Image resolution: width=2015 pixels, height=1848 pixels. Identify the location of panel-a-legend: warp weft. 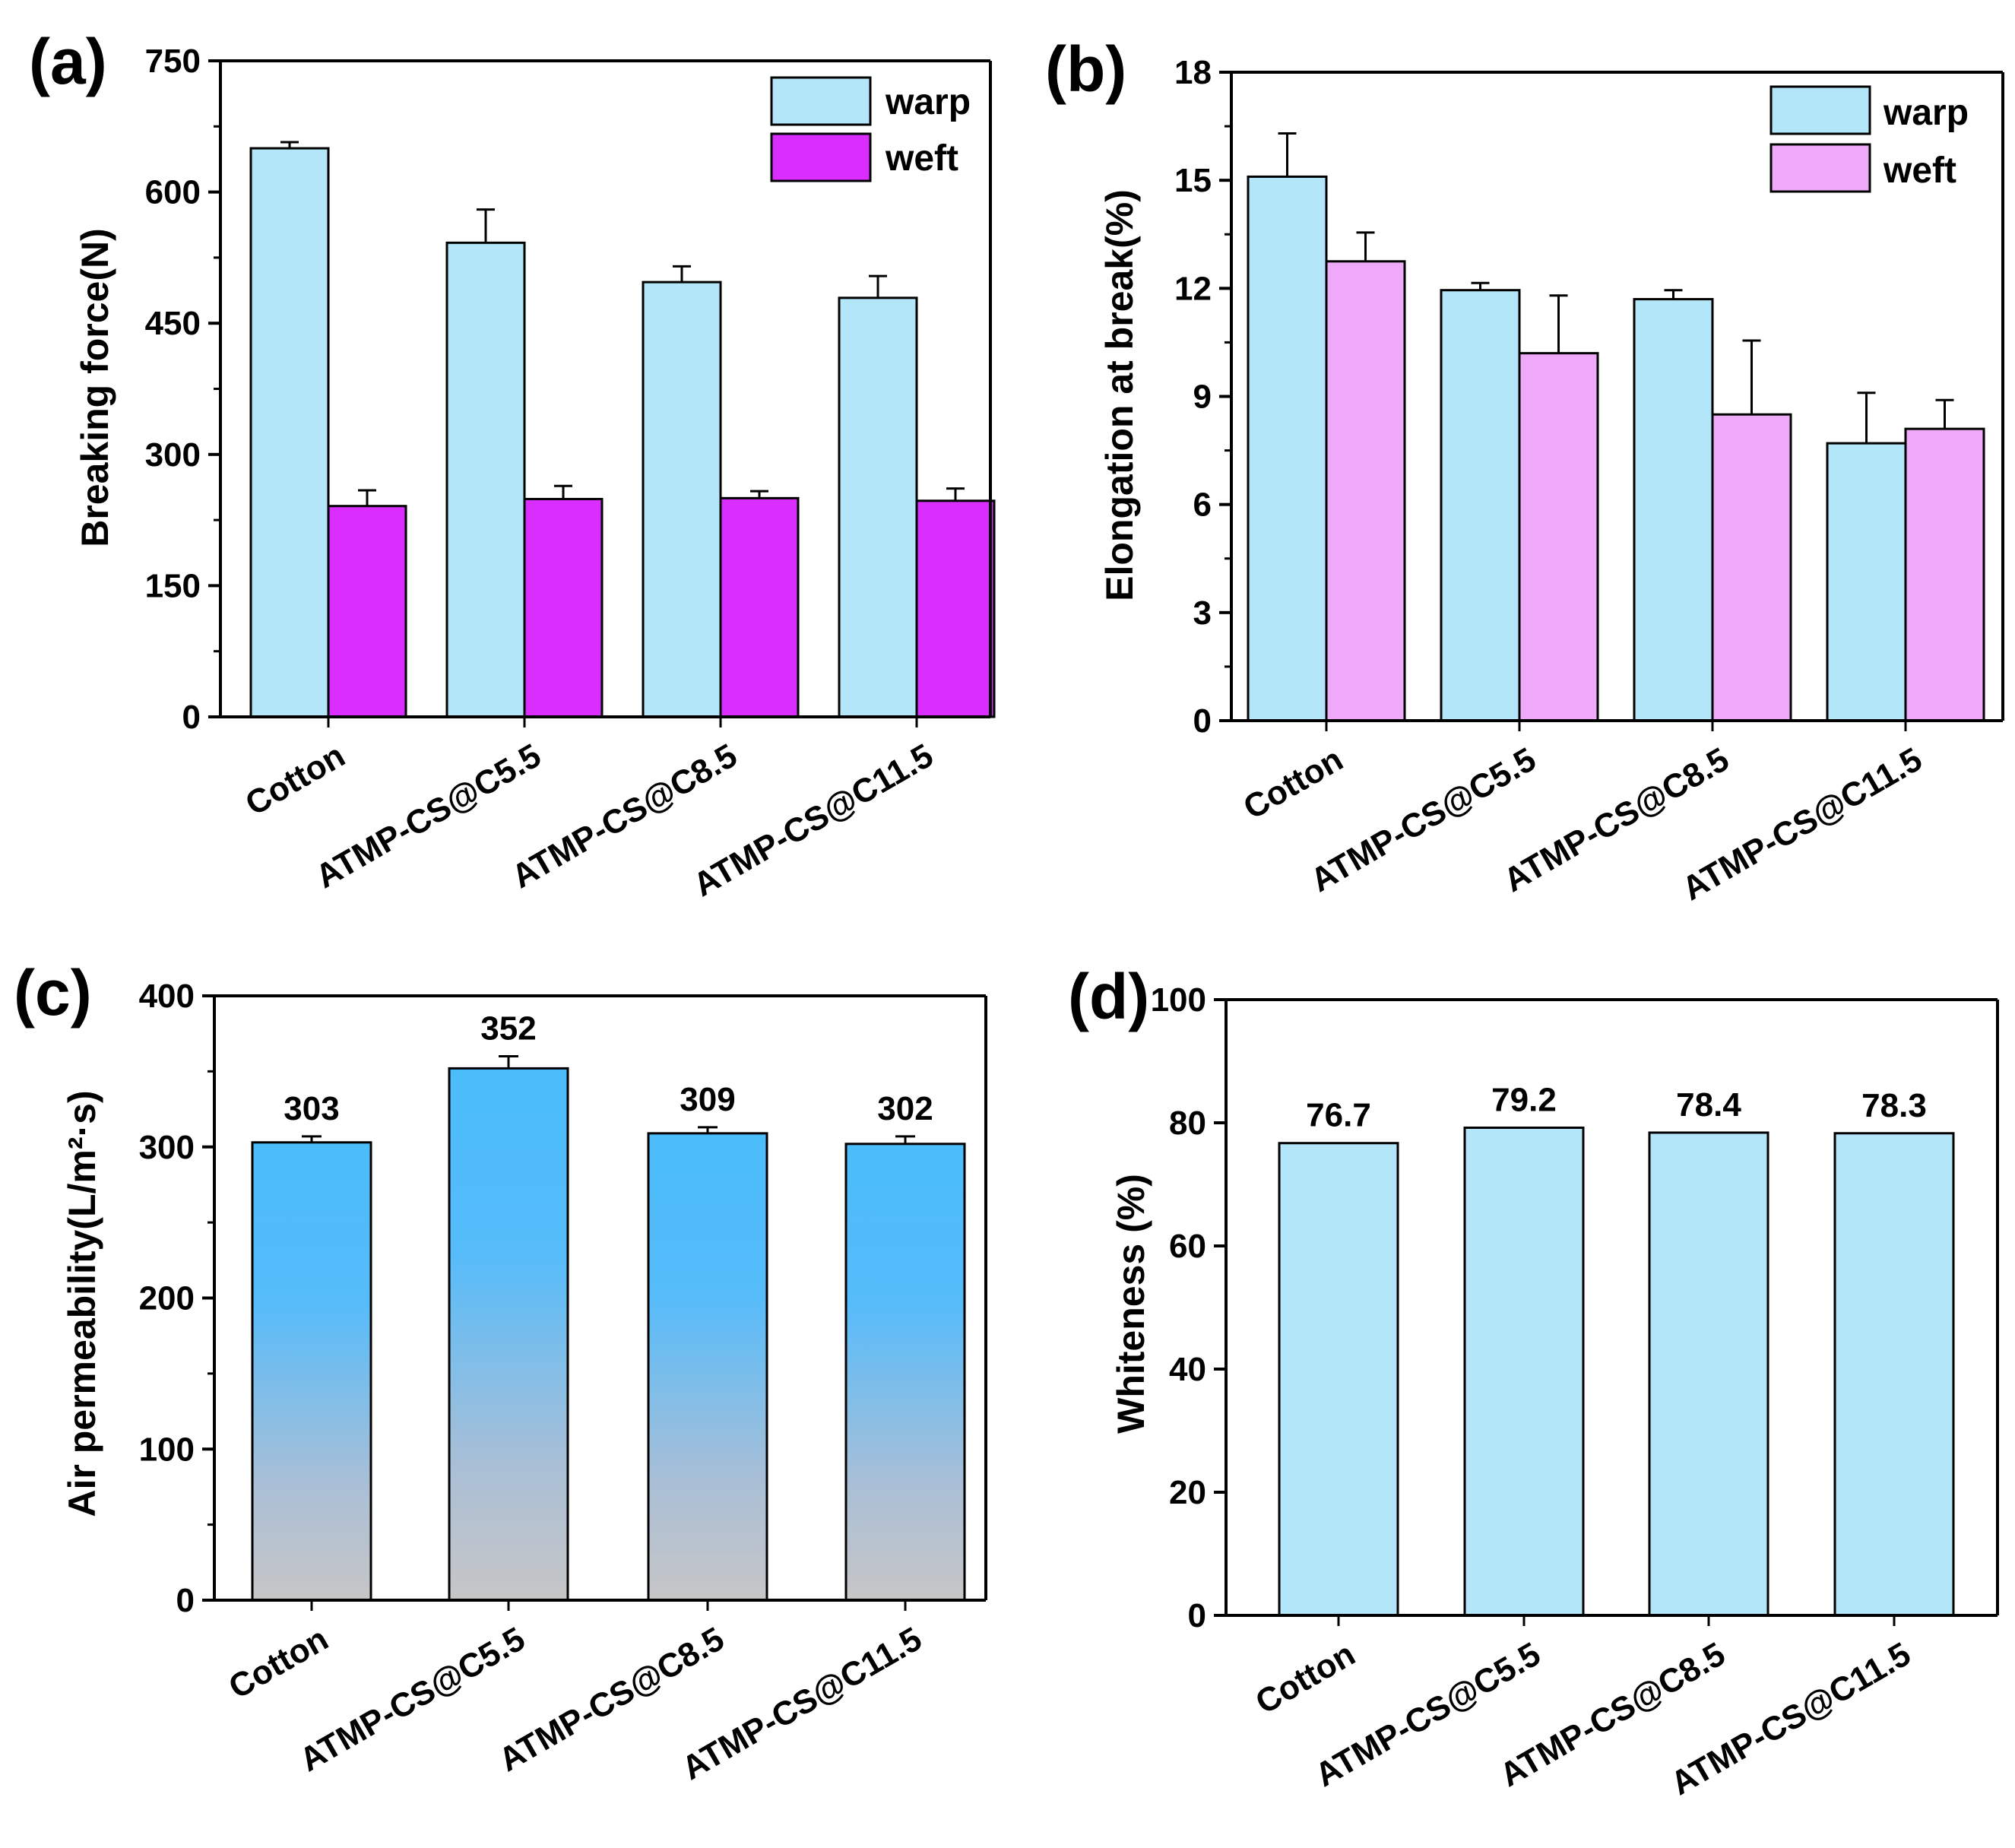
(871, 129).